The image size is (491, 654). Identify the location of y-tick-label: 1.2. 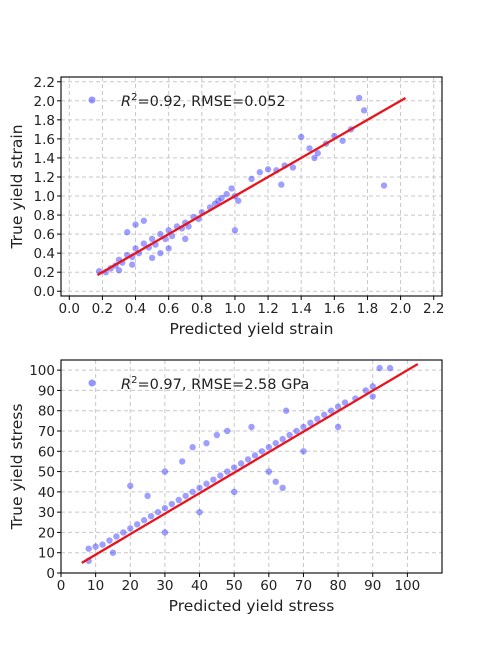
(44, 178).